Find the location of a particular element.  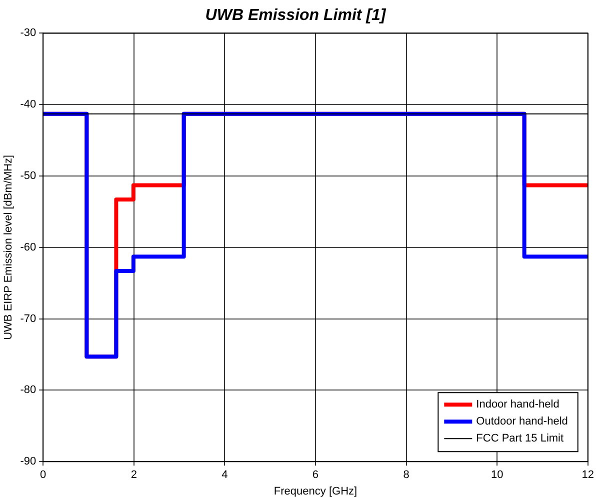

legend-label: Outdoor hand-held is located at coordinates (522, 422).